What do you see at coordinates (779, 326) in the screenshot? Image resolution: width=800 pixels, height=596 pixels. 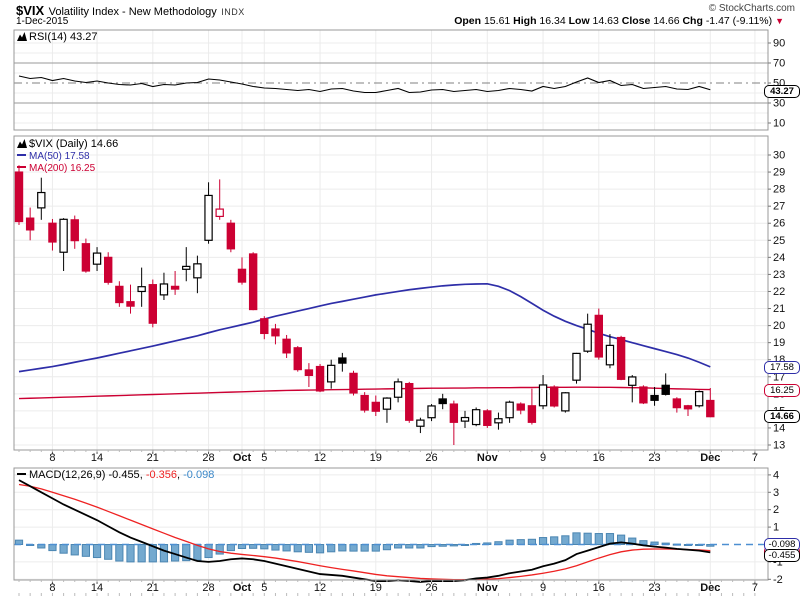 I see `svg-text: 20` at bounding box center [779, 326].